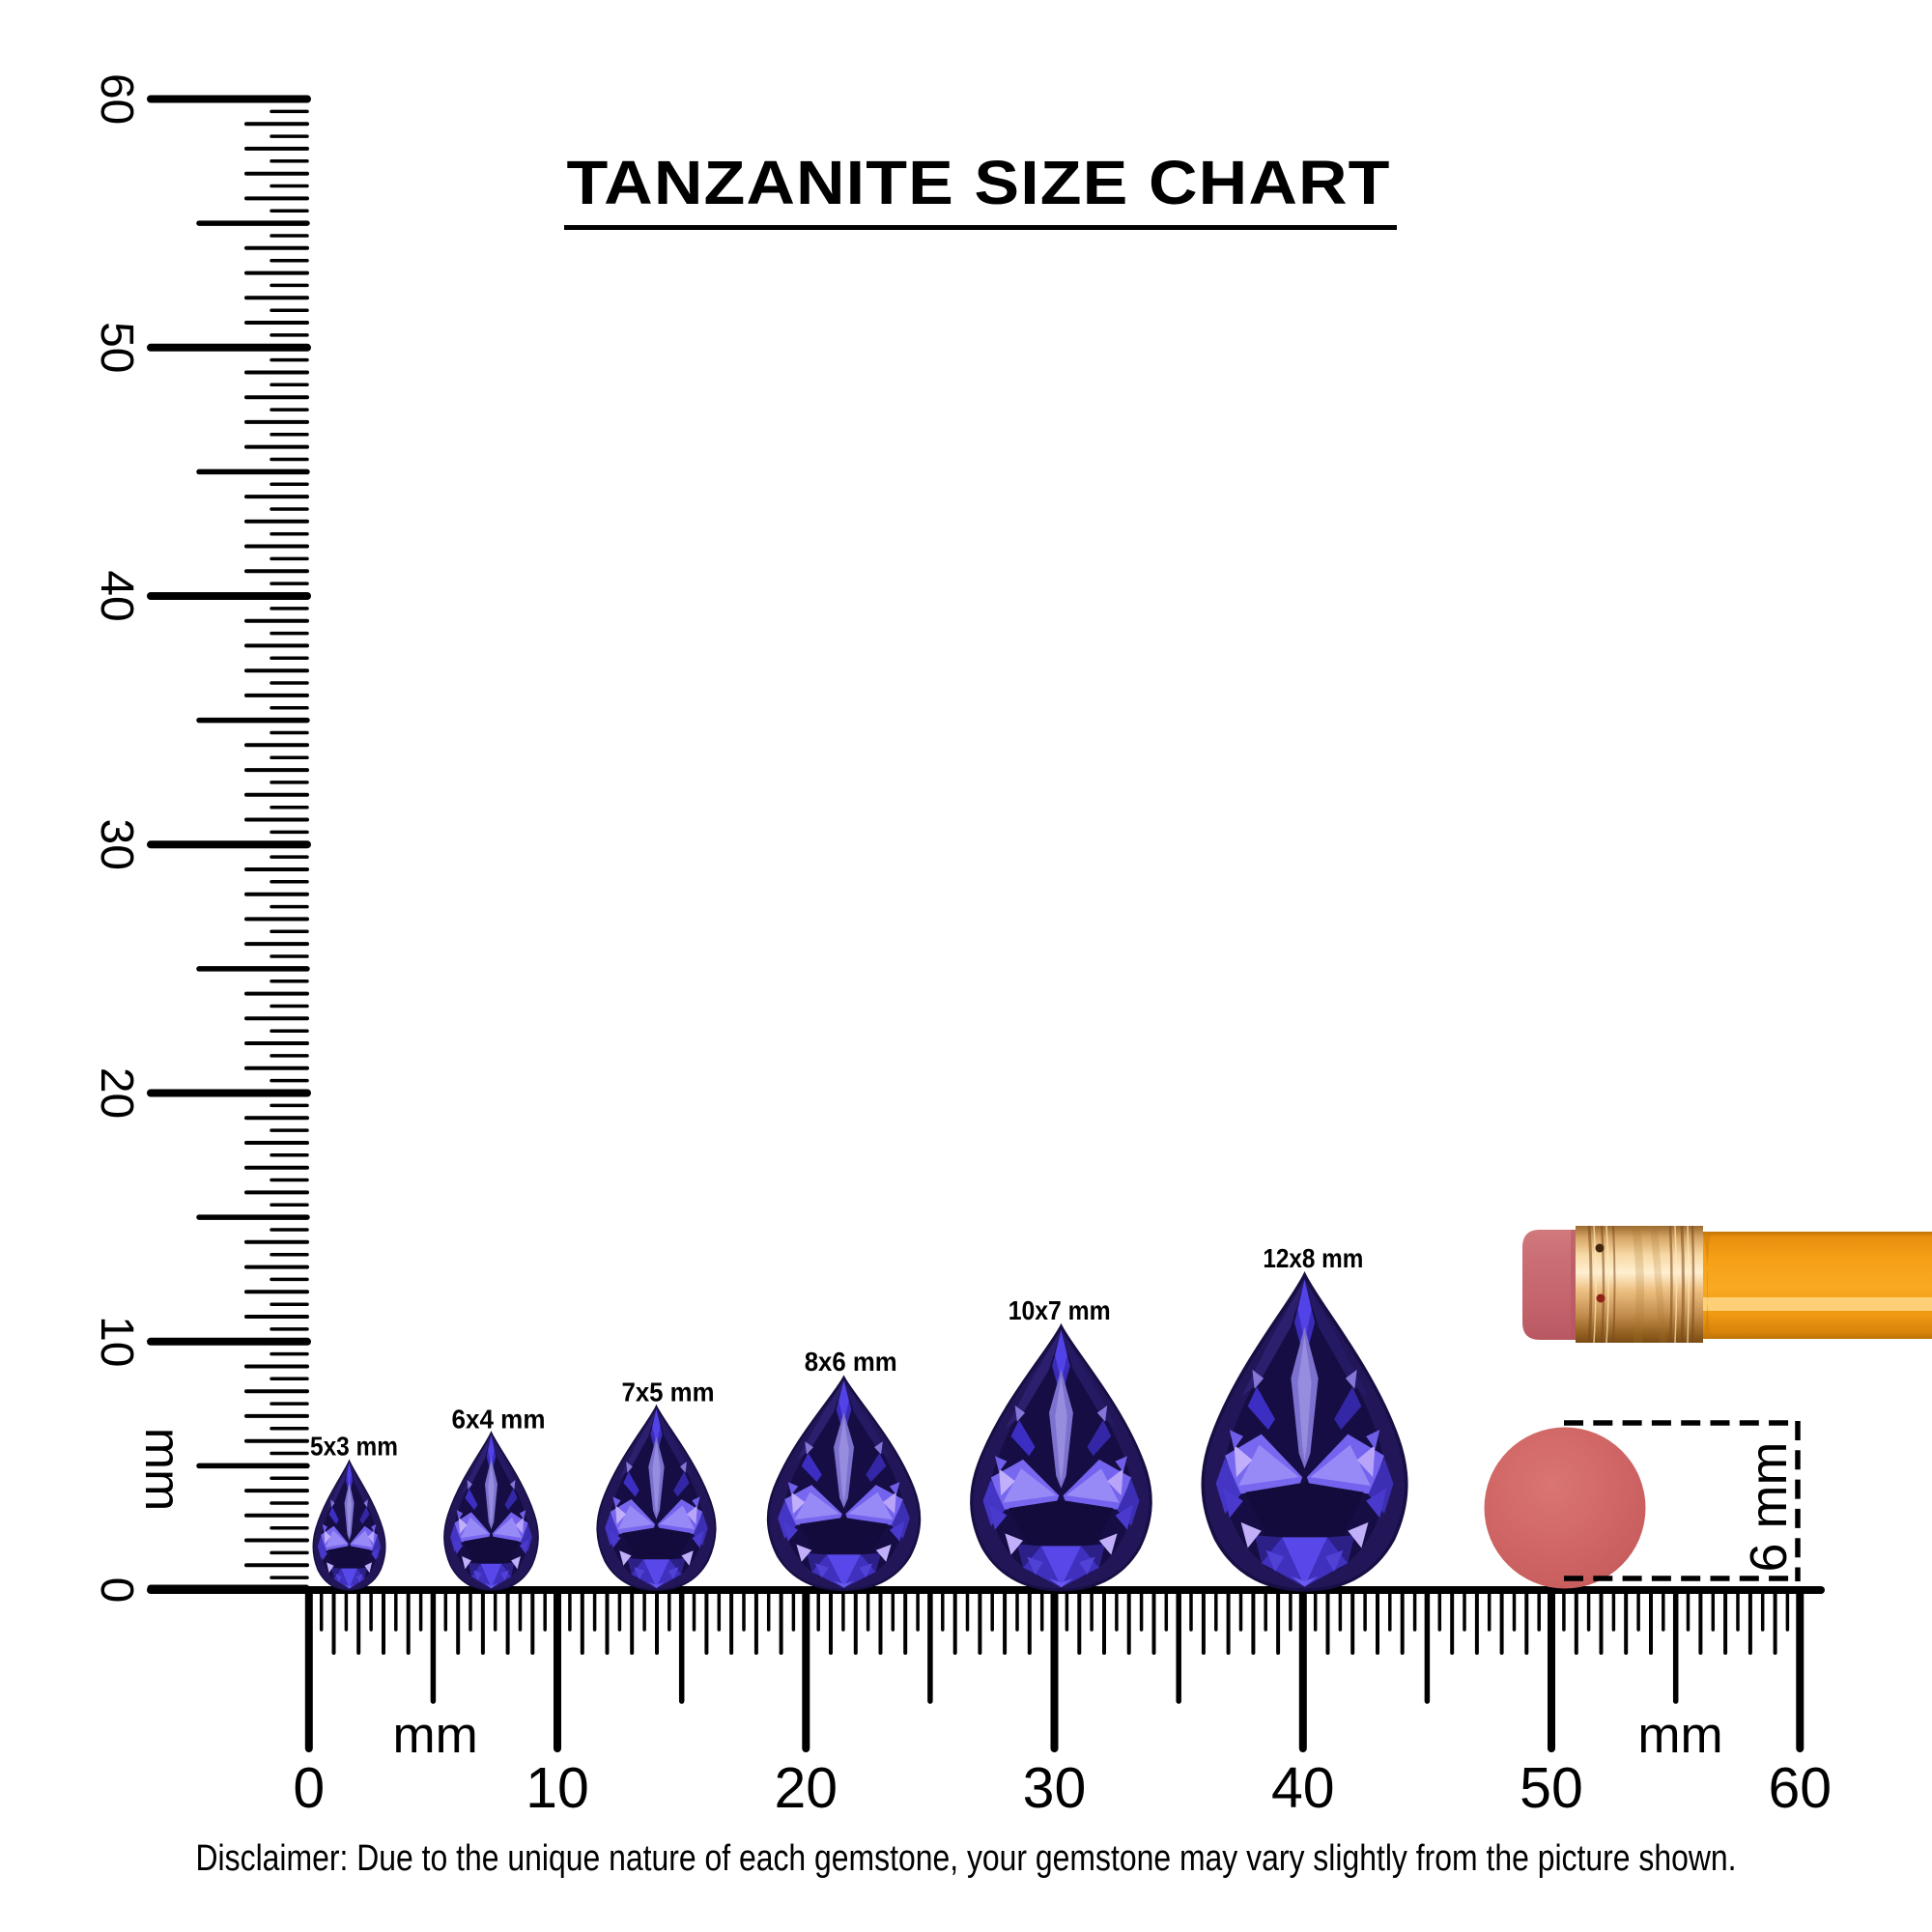  I want to click on svg-text: 7x5 mm, so click(668, 1392).